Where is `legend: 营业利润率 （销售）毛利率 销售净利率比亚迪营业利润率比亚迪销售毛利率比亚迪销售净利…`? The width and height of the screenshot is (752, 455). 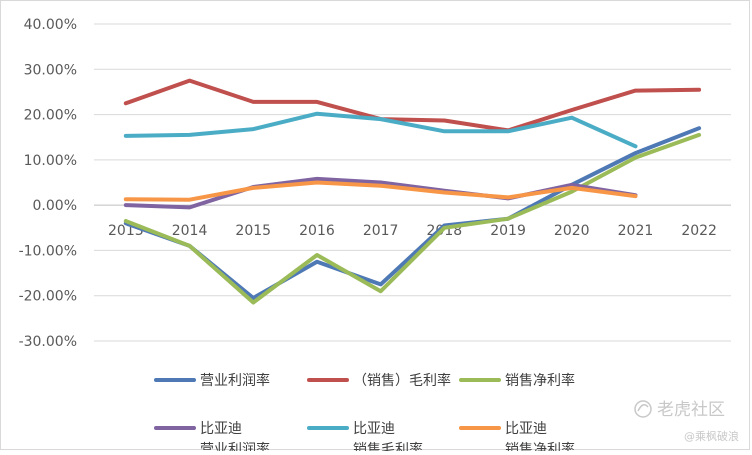 legend: 营业利润率 （销售）毛利率 销售净利率比亚迪营业利润率比亚迪销售毛利率比亚迪销售净利… is located at coordinates (364, 413).